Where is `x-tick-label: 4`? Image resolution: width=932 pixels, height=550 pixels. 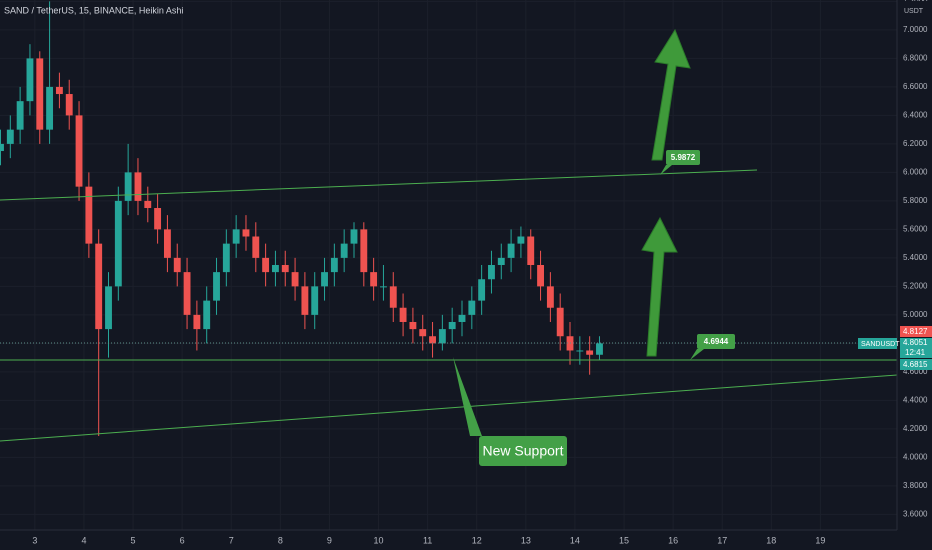 x-tick-label: 4 is located at coordinates (83, 540).